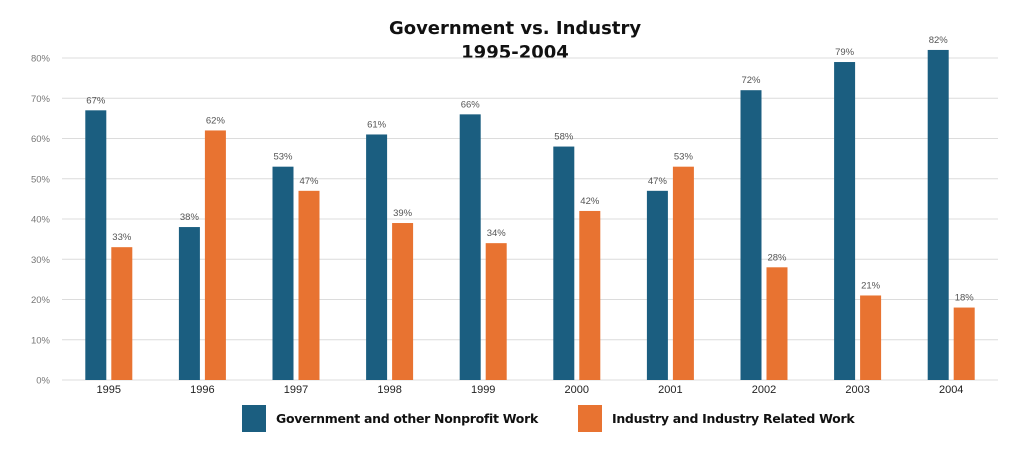 Image resolution: width=1024 pixels, height=450 pixels. Describe the element at coordinates (965, 298) in the screenshot. I see `data-label: 18%` at that location.